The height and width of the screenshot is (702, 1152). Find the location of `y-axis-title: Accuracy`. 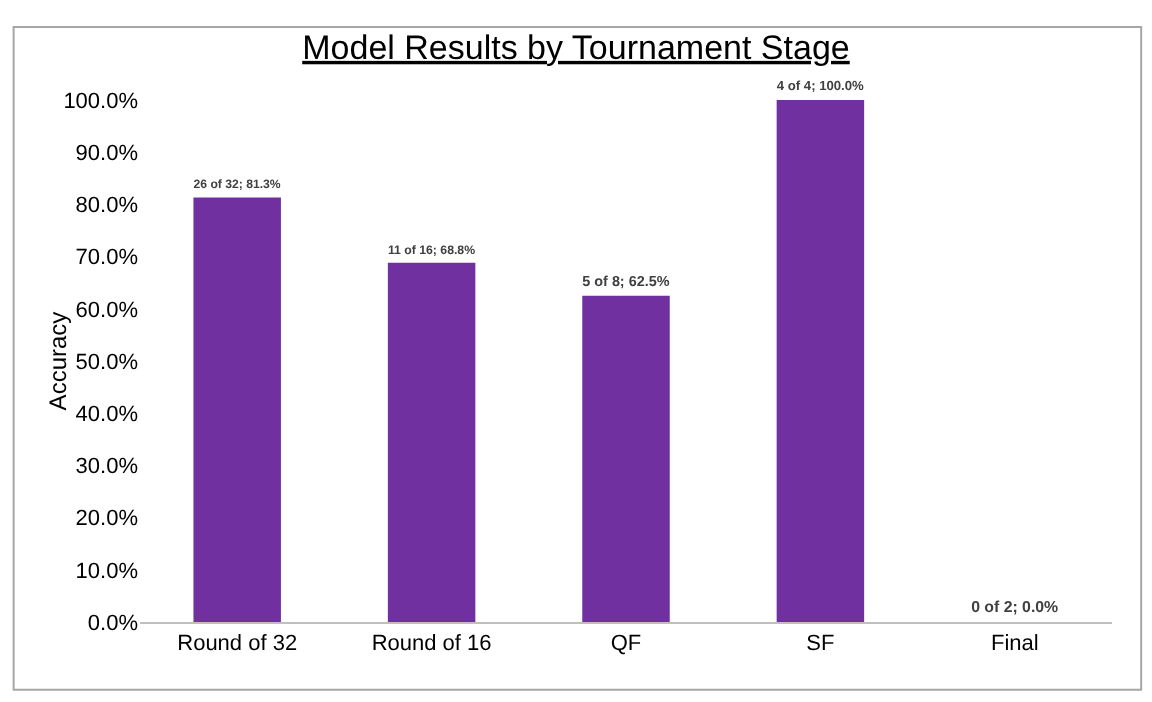

y-axis-title: Accuracy is located at coordinates (57, 361).